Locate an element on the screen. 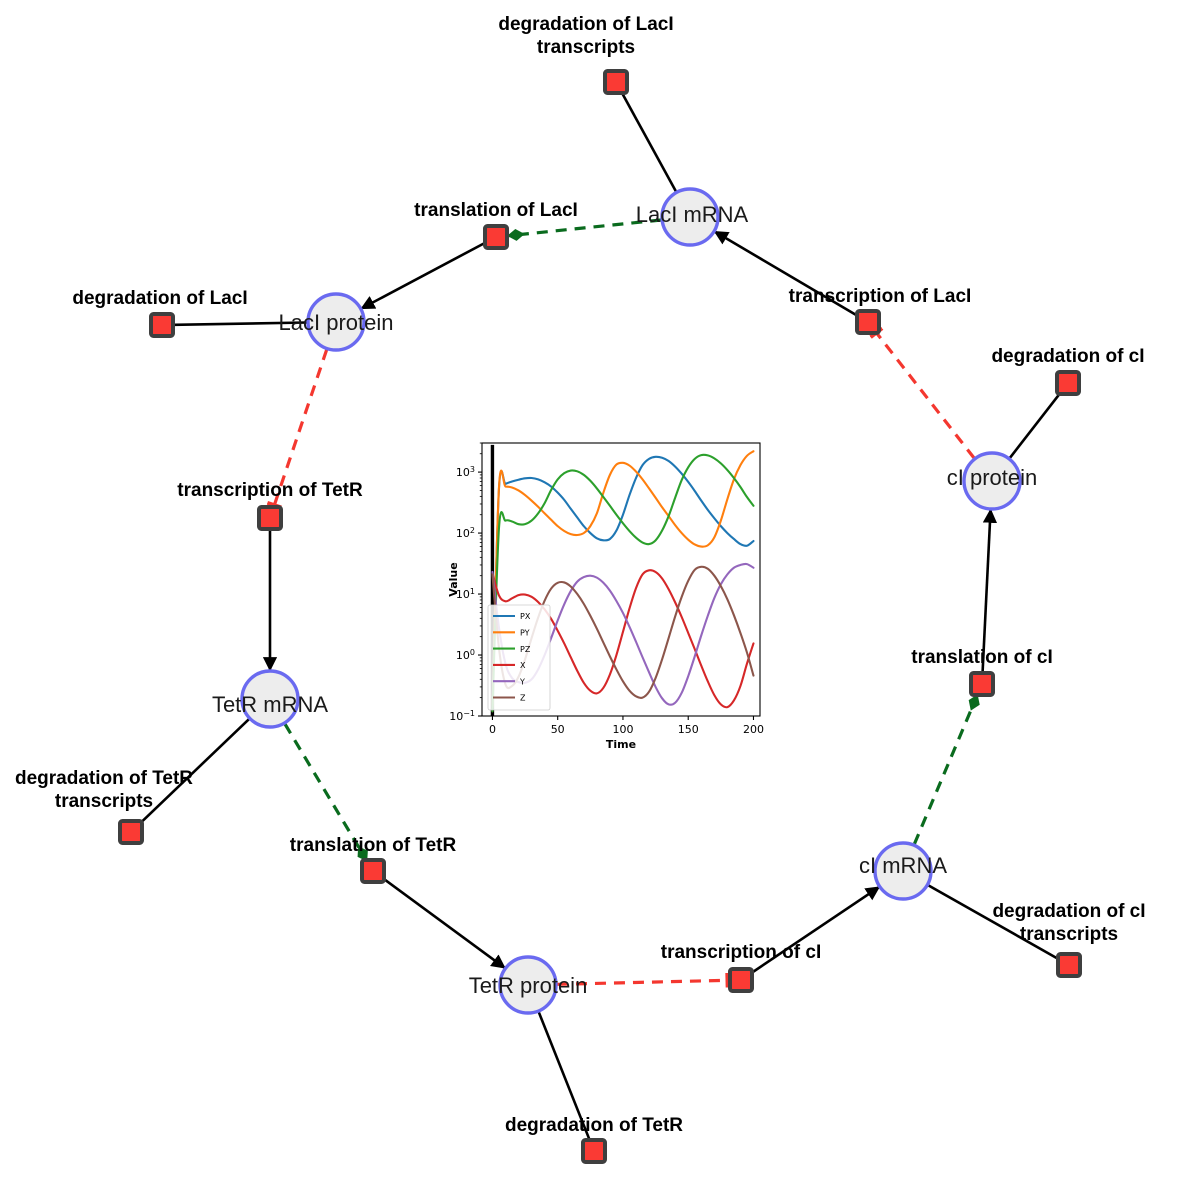 The image size is (1189, 1200). species-label-laci_protein: LacI protein is located at coordinates (336, 322).